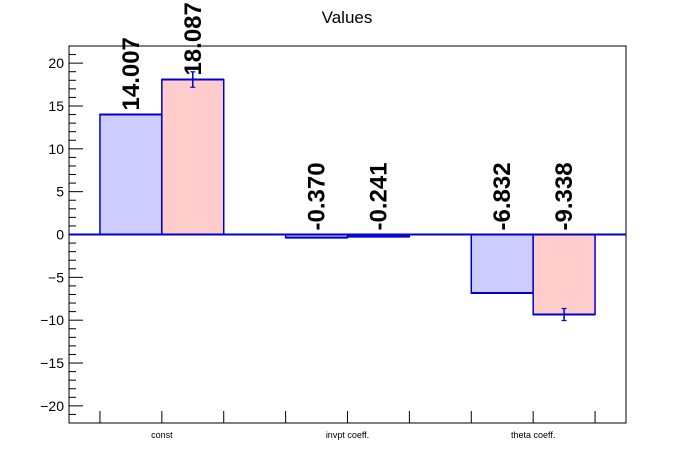  Describe the element at coordinates (52, 320) in the screenshot. I see `y-tick-label: −10` at that location.